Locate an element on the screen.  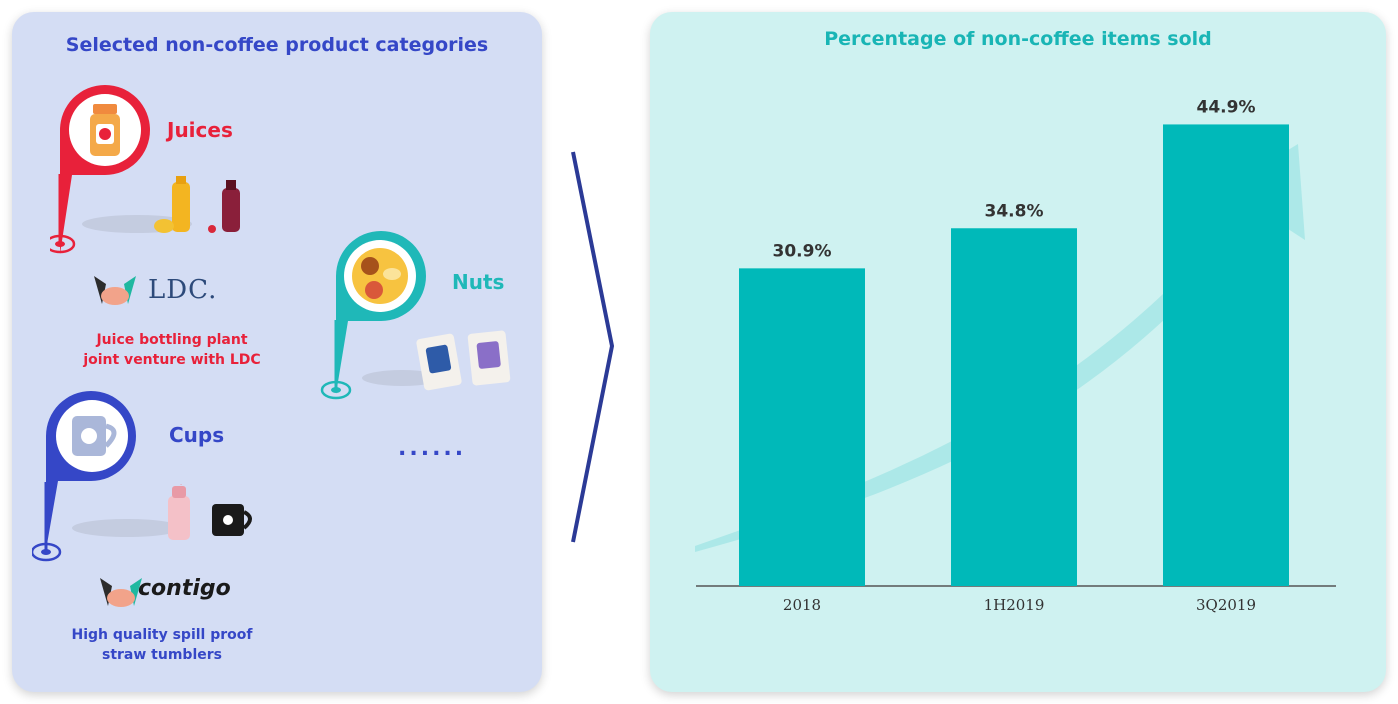
ldc-note-line2: joint venture with LDC is located at coordinates (172, 360).